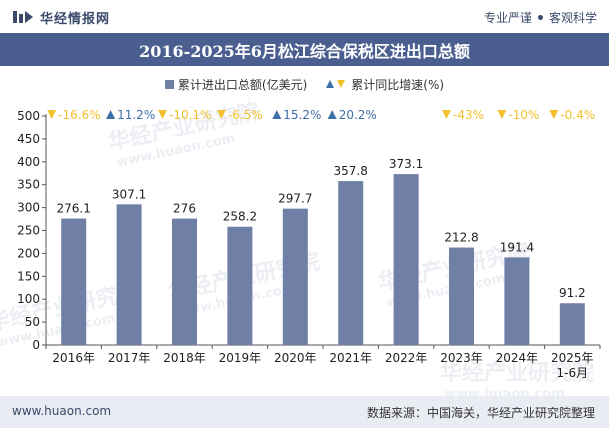 This screenshot has width=609, height=428. Describe the element at coordinates (480, 413) in the screenshot. I see `footer-source: 数据来源：中国海关，华经产业研究院整理` at that location.